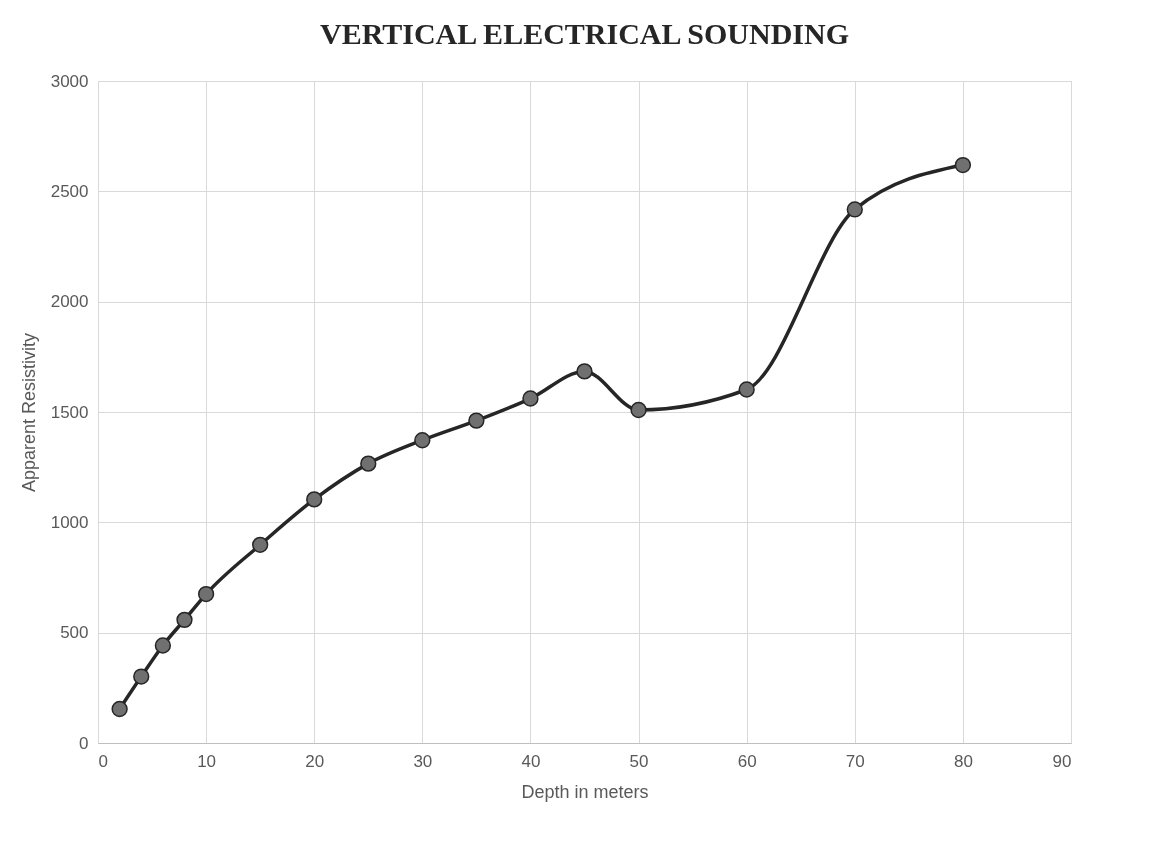 The width and height of the screenshot is (1167, 854). What do you see at coordinates (69, 302) in the screenshot?
I see `y-tick-label: 2000` at bounding box center [69, 302].